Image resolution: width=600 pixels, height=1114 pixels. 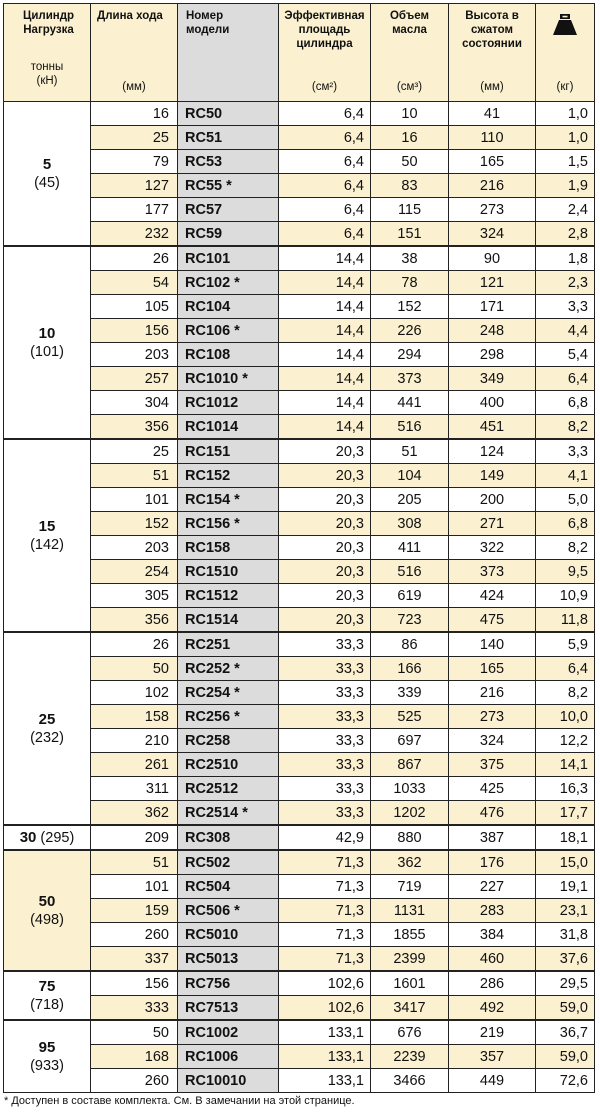 What do you see at coordinates (324, 547) in the screenshot?
I see `area-cell: 20,3` at bounding box center [324, 547].